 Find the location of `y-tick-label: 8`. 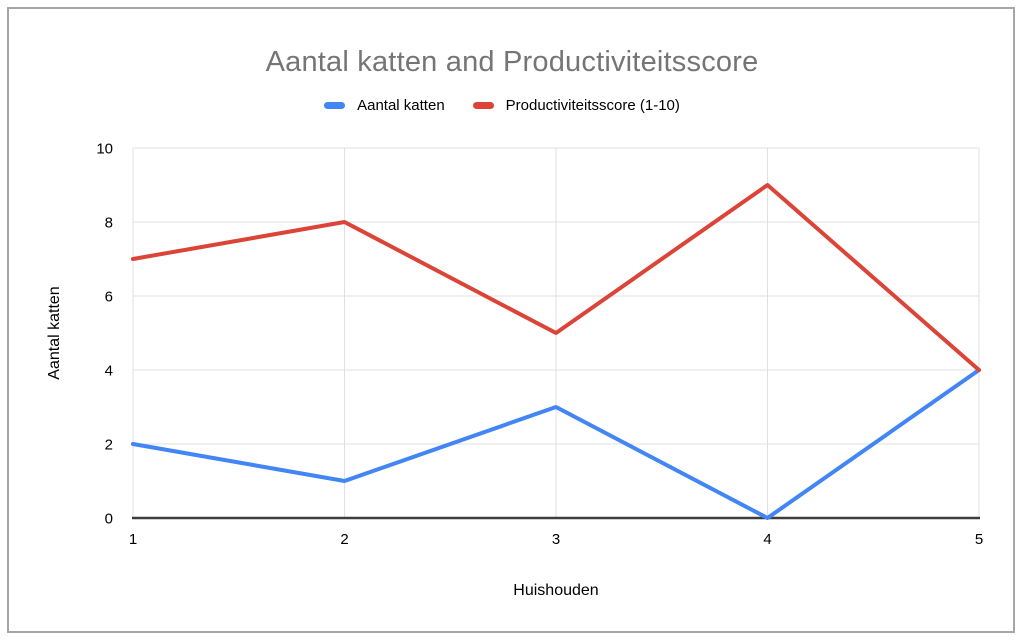

y-tick-label: 8 is located at coordinates (109, 223).